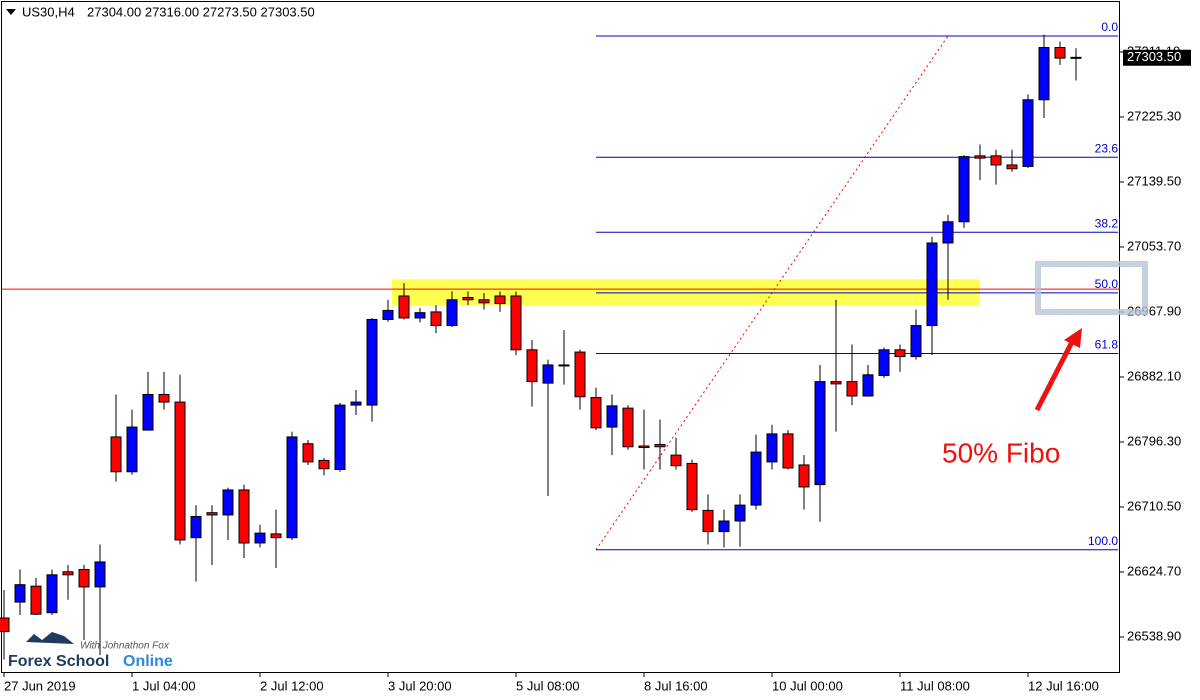  I want to click on y-tick-label: 26882.10, so click(1154, 375).